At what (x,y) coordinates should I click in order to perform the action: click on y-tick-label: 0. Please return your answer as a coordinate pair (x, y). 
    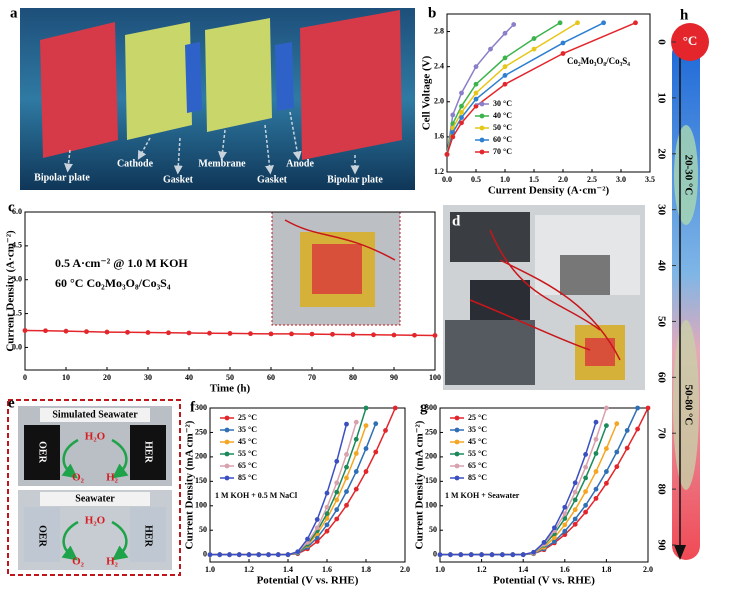
    Looking at the image, I should click on (205, 553).